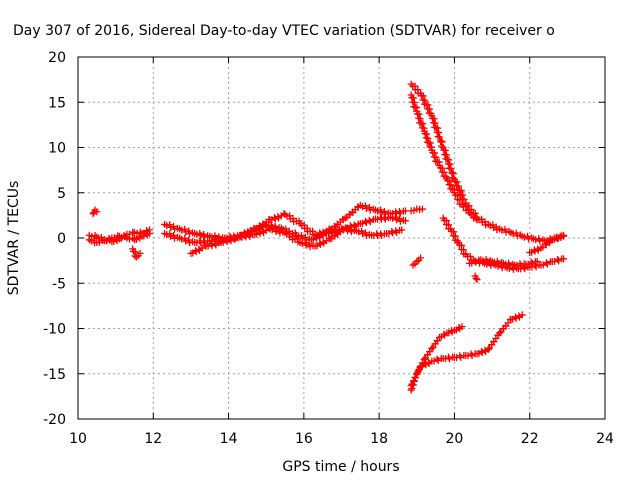 The height and width of the screenshot is (480, 640). What do you see at coordinates (61, 239) in the screenshot?
I see `y-tick-label: 0` at bounding box center [61, 239].